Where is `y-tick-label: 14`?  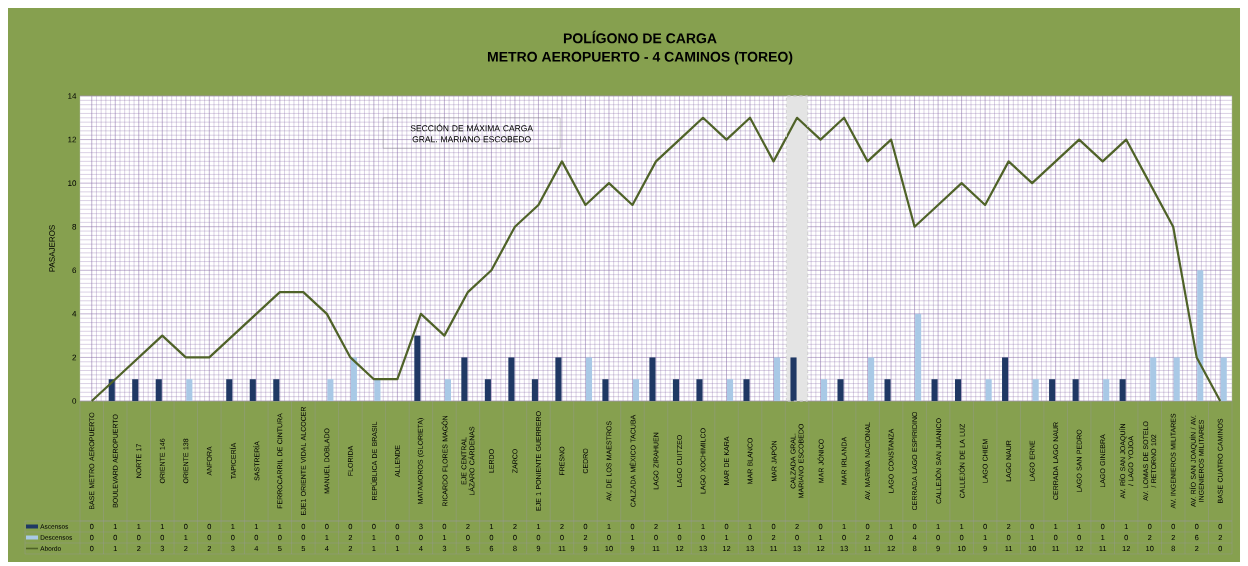
y-tick-label: 14 is located at coordinates (72, 96).